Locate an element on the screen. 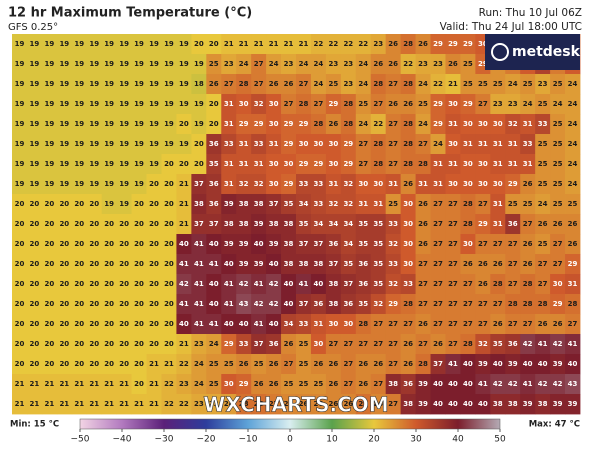 The width and height of the screenshot is (590, 452). cell-value: 35 is located at coordinates (363, 224).